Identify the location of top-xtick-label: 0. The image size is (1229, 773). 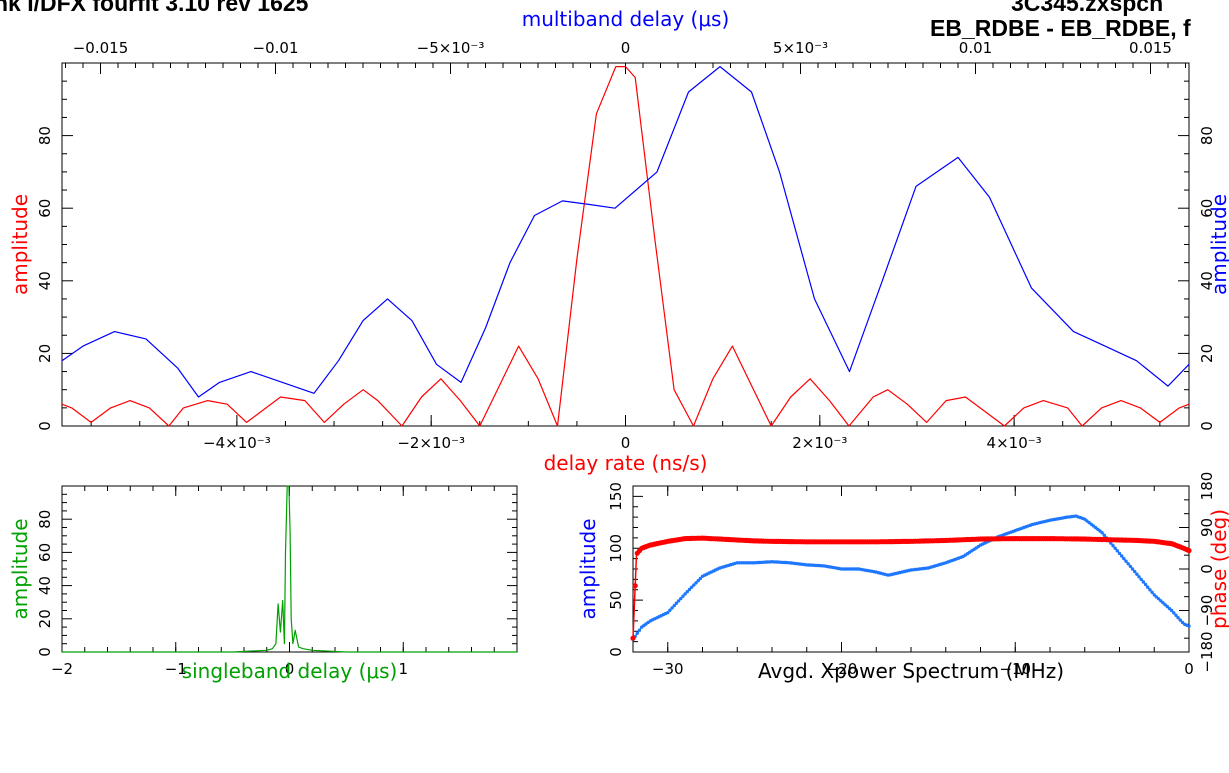
(626, 443).